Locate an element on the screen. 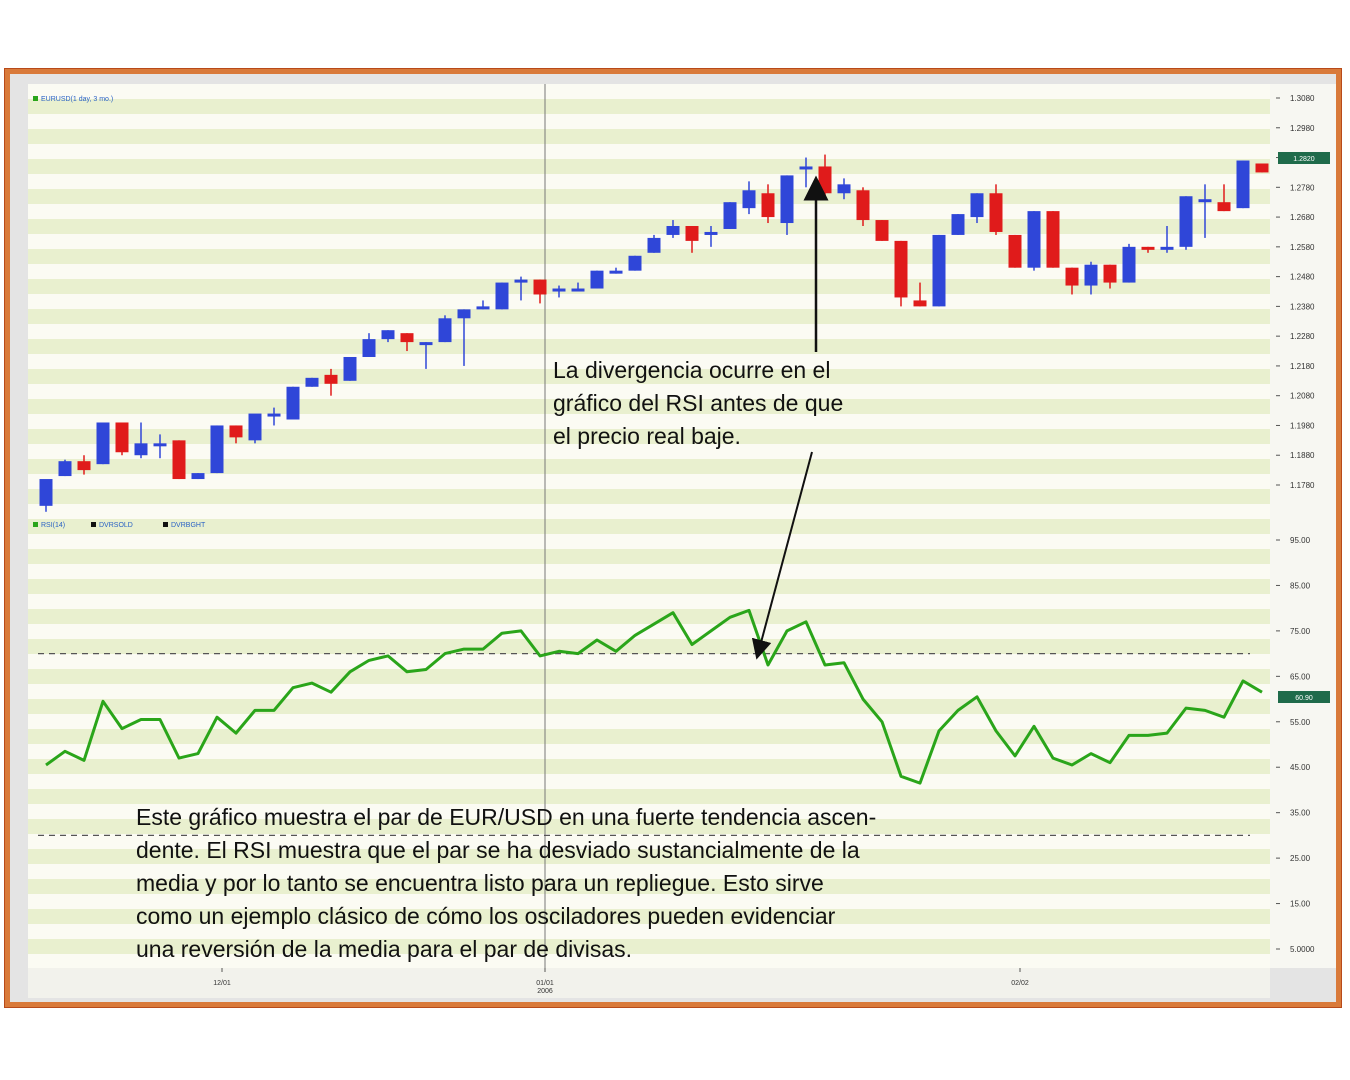 The width and height of the screenshot is (1350, 1080). rsi-y-tick-label: 75.00 is located at coordinates (1300, 631).